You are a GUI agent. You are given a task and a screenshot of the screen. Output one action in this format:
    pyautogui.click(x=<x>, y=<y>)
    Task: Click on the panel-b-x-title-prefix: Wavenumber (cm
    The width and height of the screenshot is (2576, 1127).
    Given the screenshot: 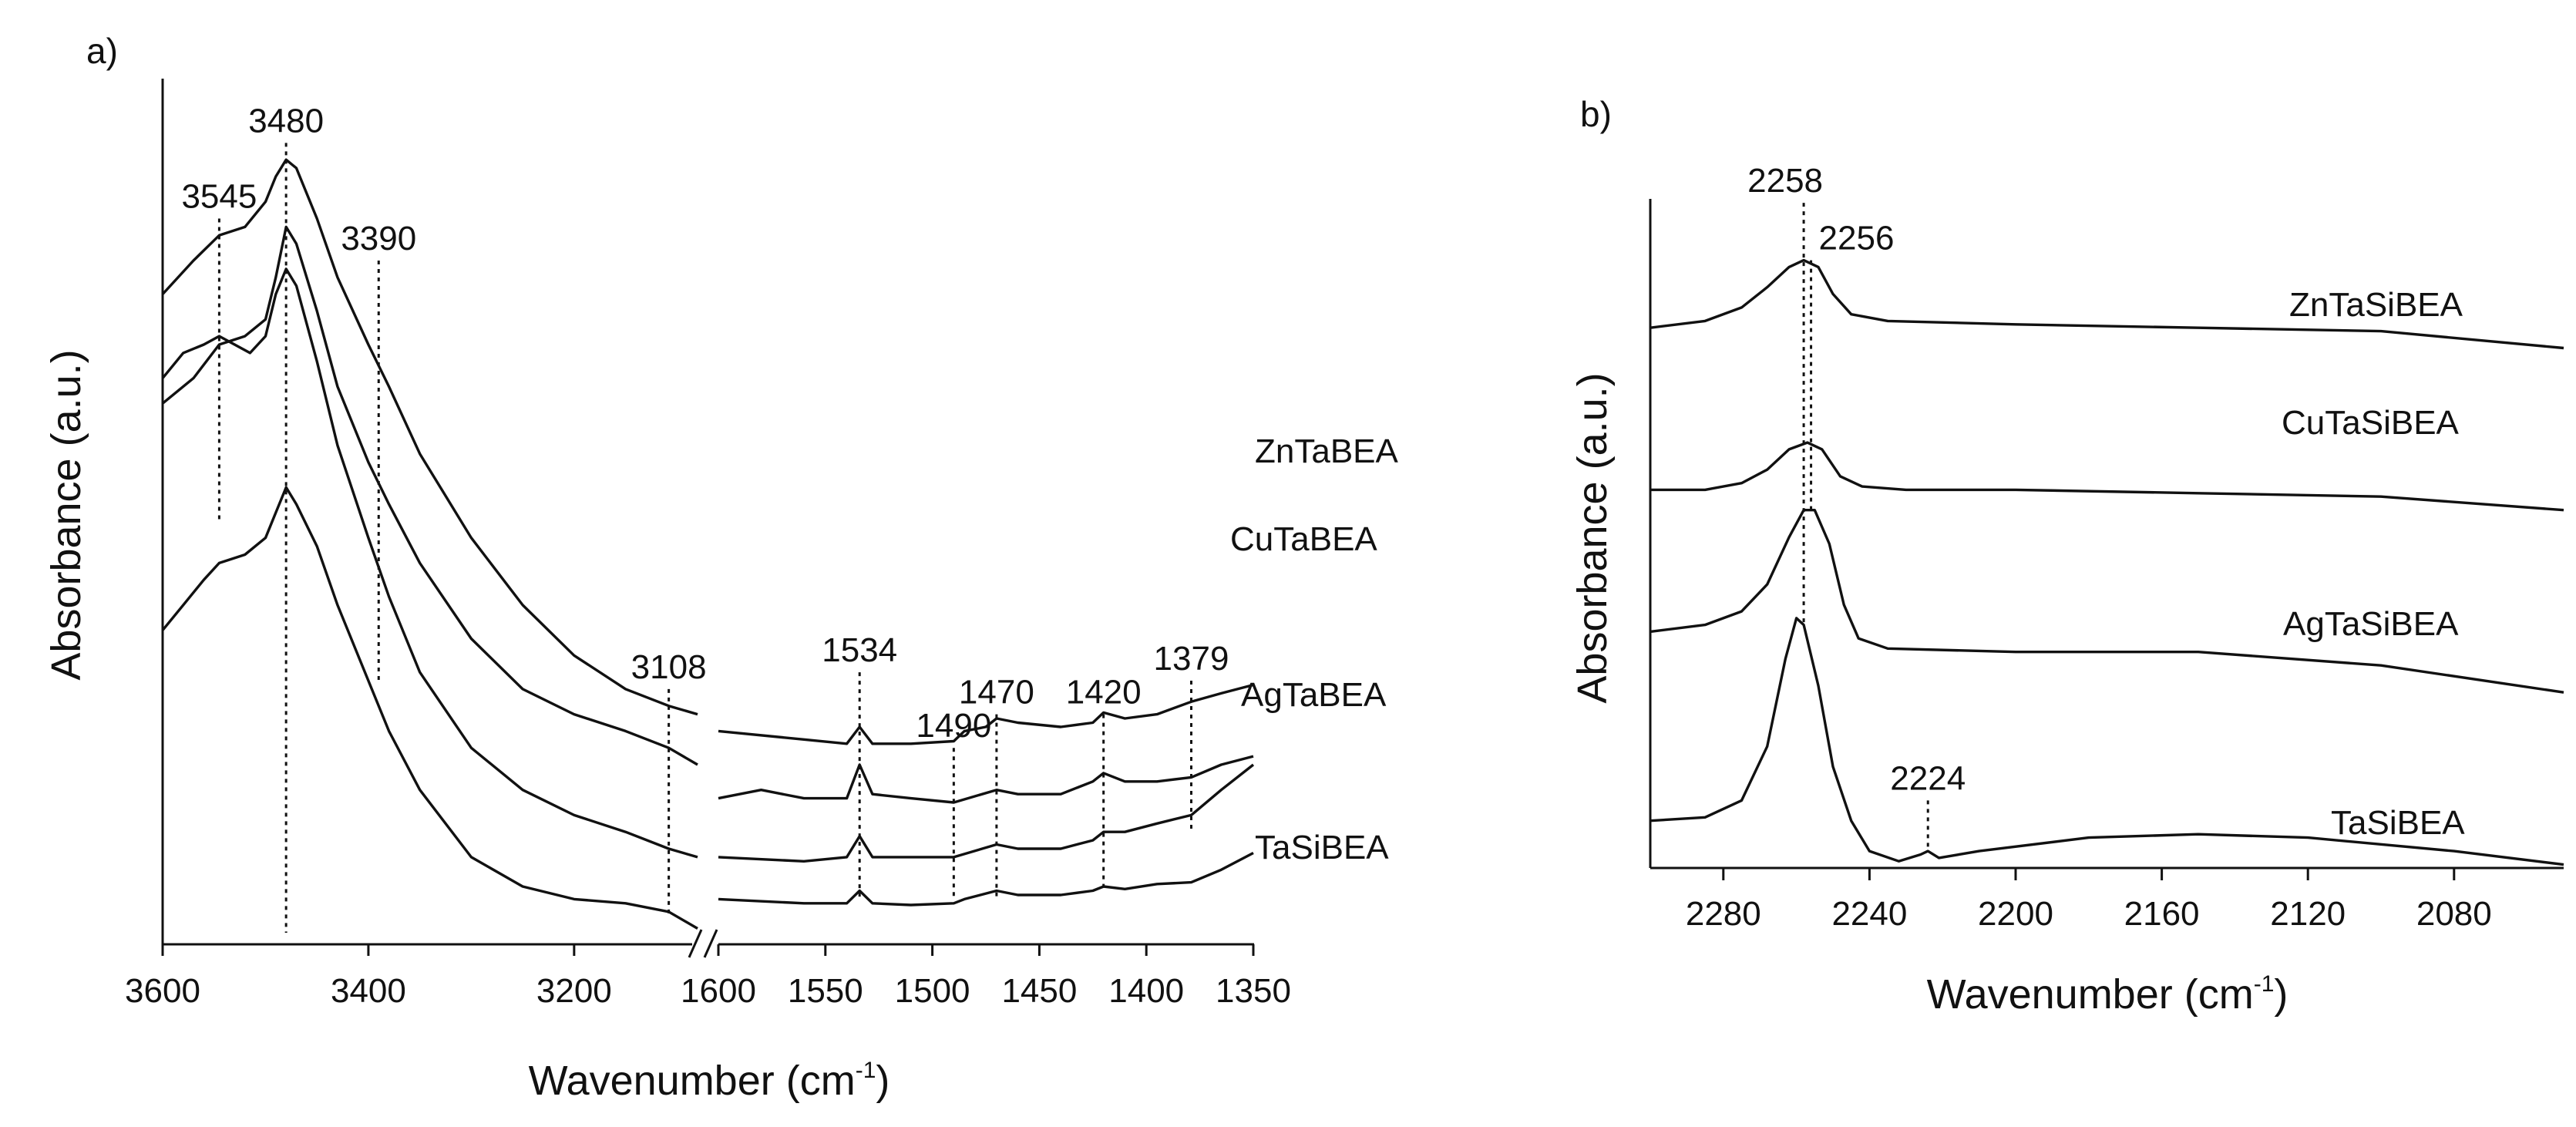 What is the action you would take?
    pyautogui.click(x=2090, y=995)
    